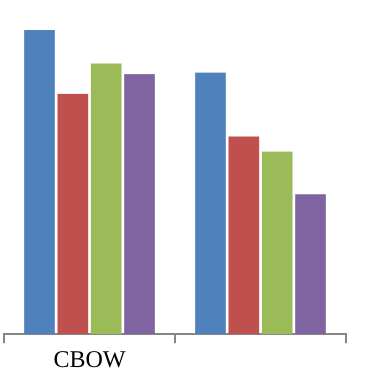 The width and height of the screenshot is (382, 382). Describe the element at coordinates (90, 359) in the screenshot. I see `x-tick-label: CBOW` at that location.